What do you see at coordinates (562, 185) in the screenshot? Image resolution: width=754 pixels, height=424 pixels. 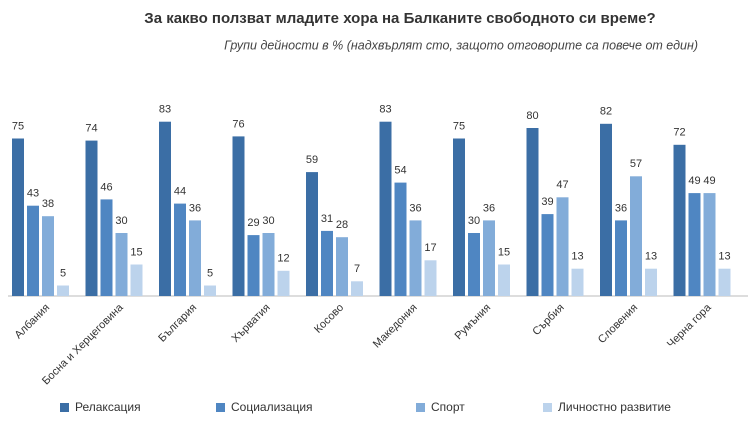 I see `data-label: 47` at bounding box center [562, 185].